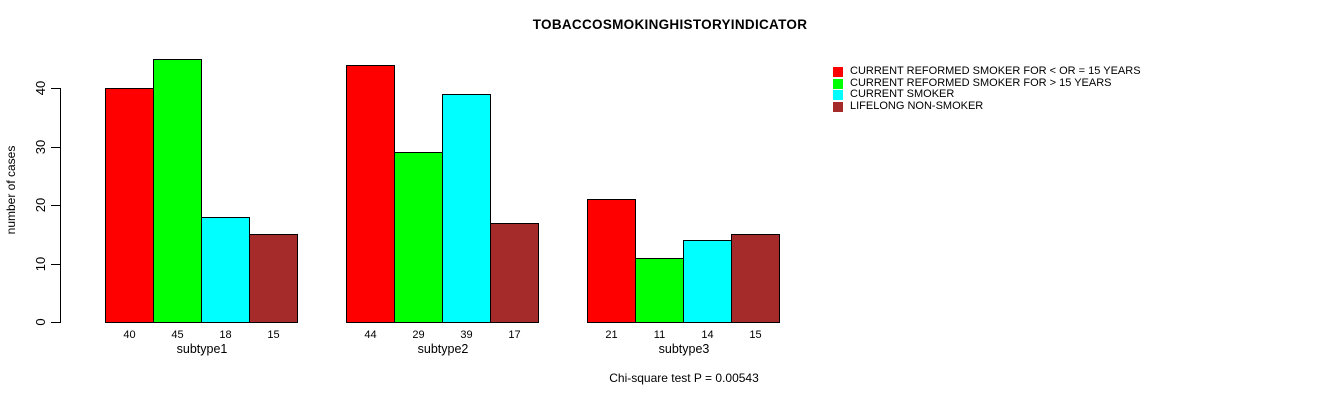 The width and height of the screenshot is (1340, 400). Describe the element at coordinates (40, 264) in the screenshot. I see `y-axis-tick-label: 10` at that location.